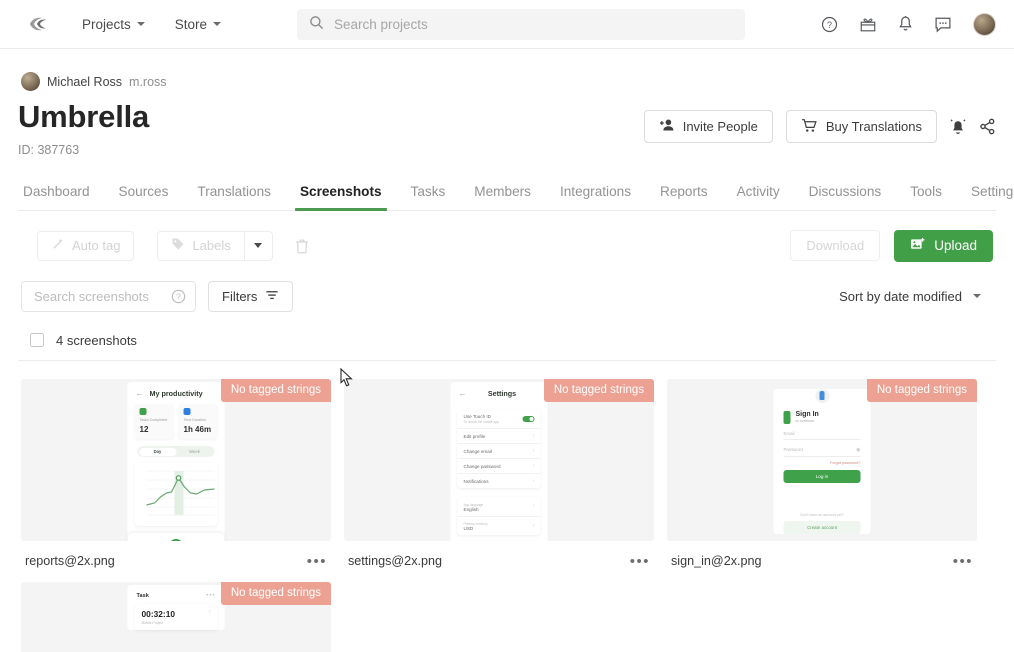  What do you see at coordinates (106, 24) in the screenshot?
I see `nav-projects-label: Projects` at bounding box center [106, 24].